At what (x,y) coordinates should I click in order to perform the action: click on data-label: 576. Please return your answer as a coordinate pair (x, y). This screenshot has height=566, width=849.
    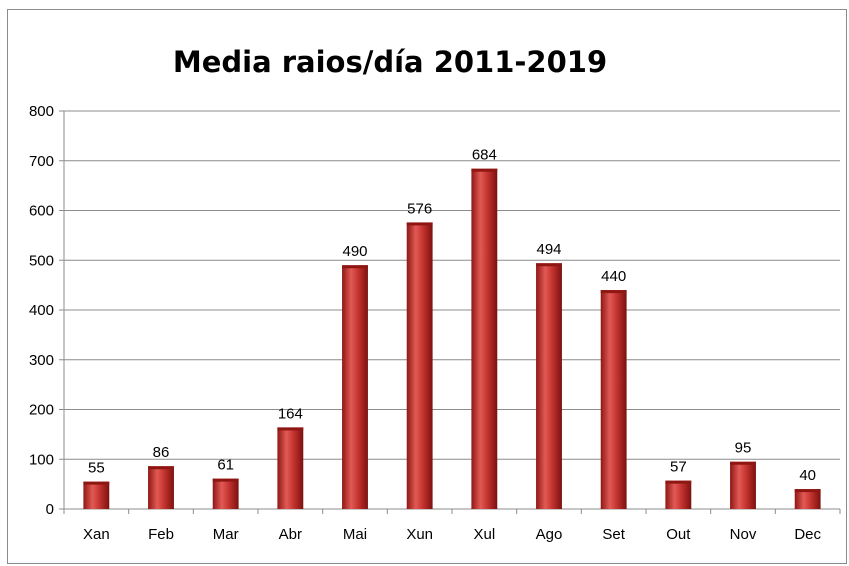
    Looking at the image, I should click on (419, 208).